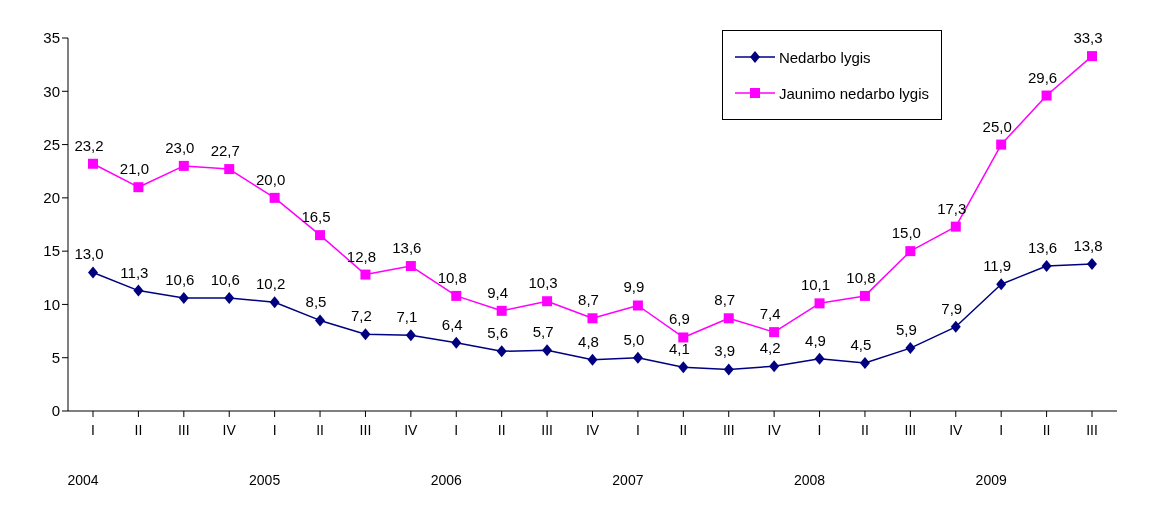  What do you see at coordinates (1088, 245) in the screenshot?
I see `data-label: 13,8` at bounding box center [1088, 245].